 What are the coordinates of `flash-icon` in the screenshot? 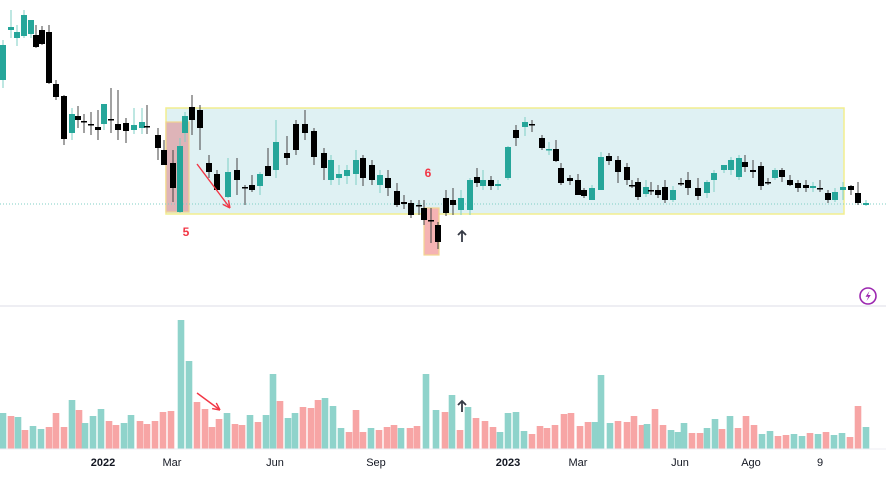 It's located at (868, 296).